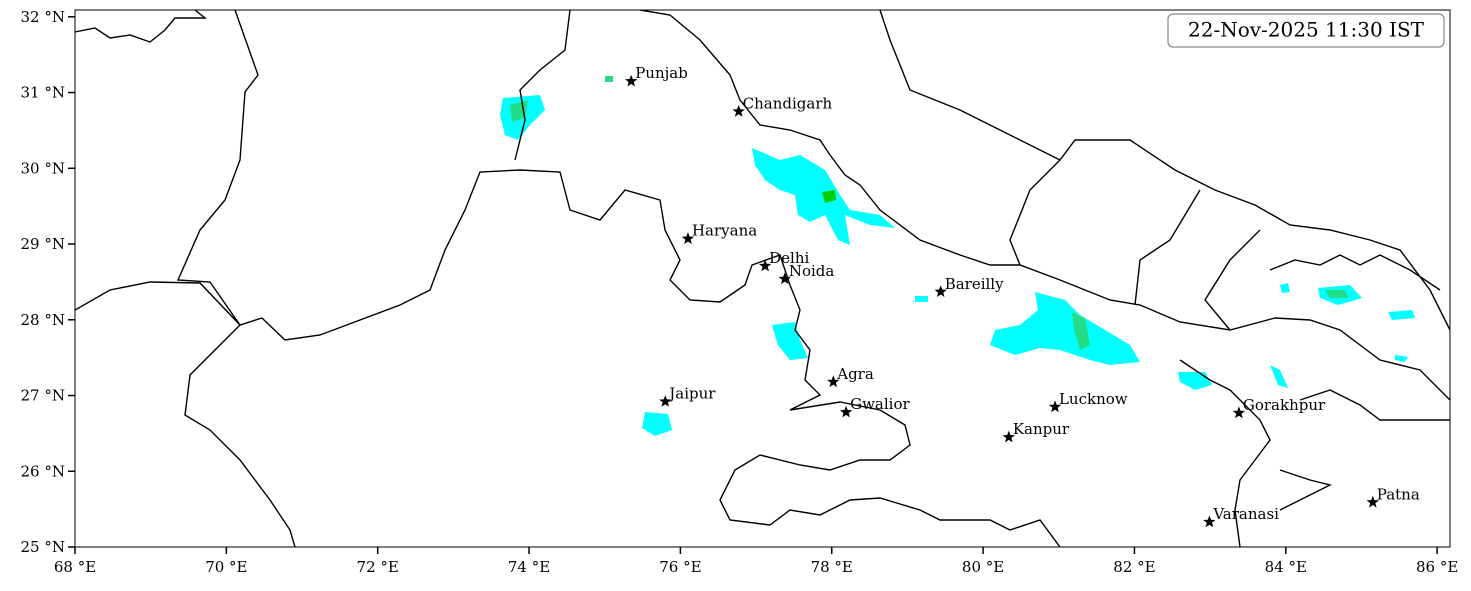 Image resolution: width=1471 pixels, height=591 pixels. I want to click on y-tick-label: 25 °N, so click(43, 547).